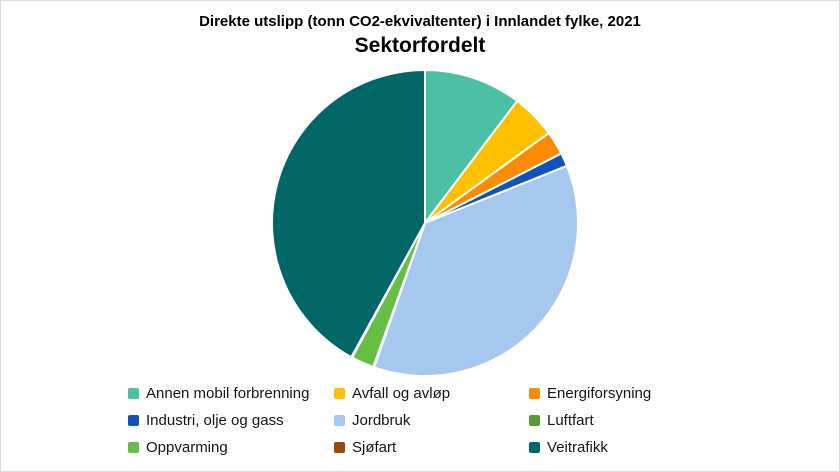 Image resolution: width=840 pixels, height=472 pixels. What do you see at coordinates (187, 447) in the screenshot?
I see `legend-label: Oppvarming` at bounding box center [187, 447].